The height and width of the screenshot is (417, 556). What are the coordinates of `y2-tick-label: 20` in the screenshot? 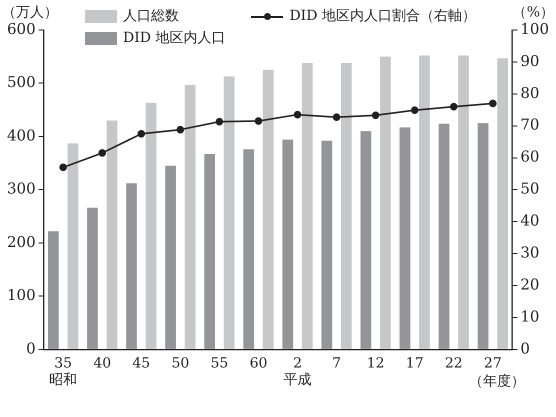 It's located at (530, 284).